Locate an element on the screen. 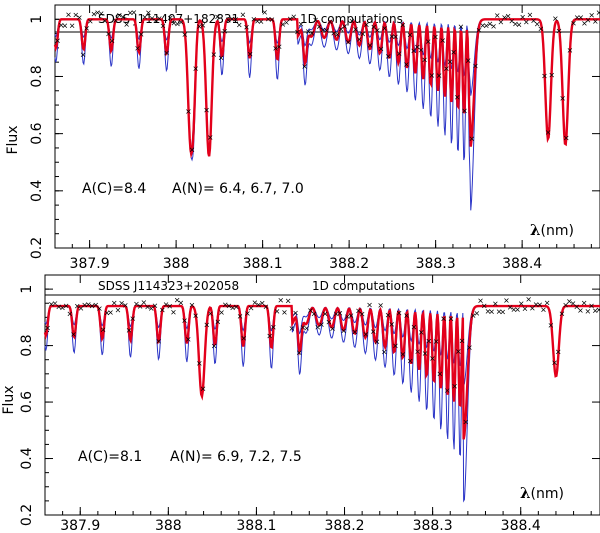 Image resolution: width=600 pixels, height=533 pixels. x-tick-label: 388.3 is located at coordinates (433, 525).